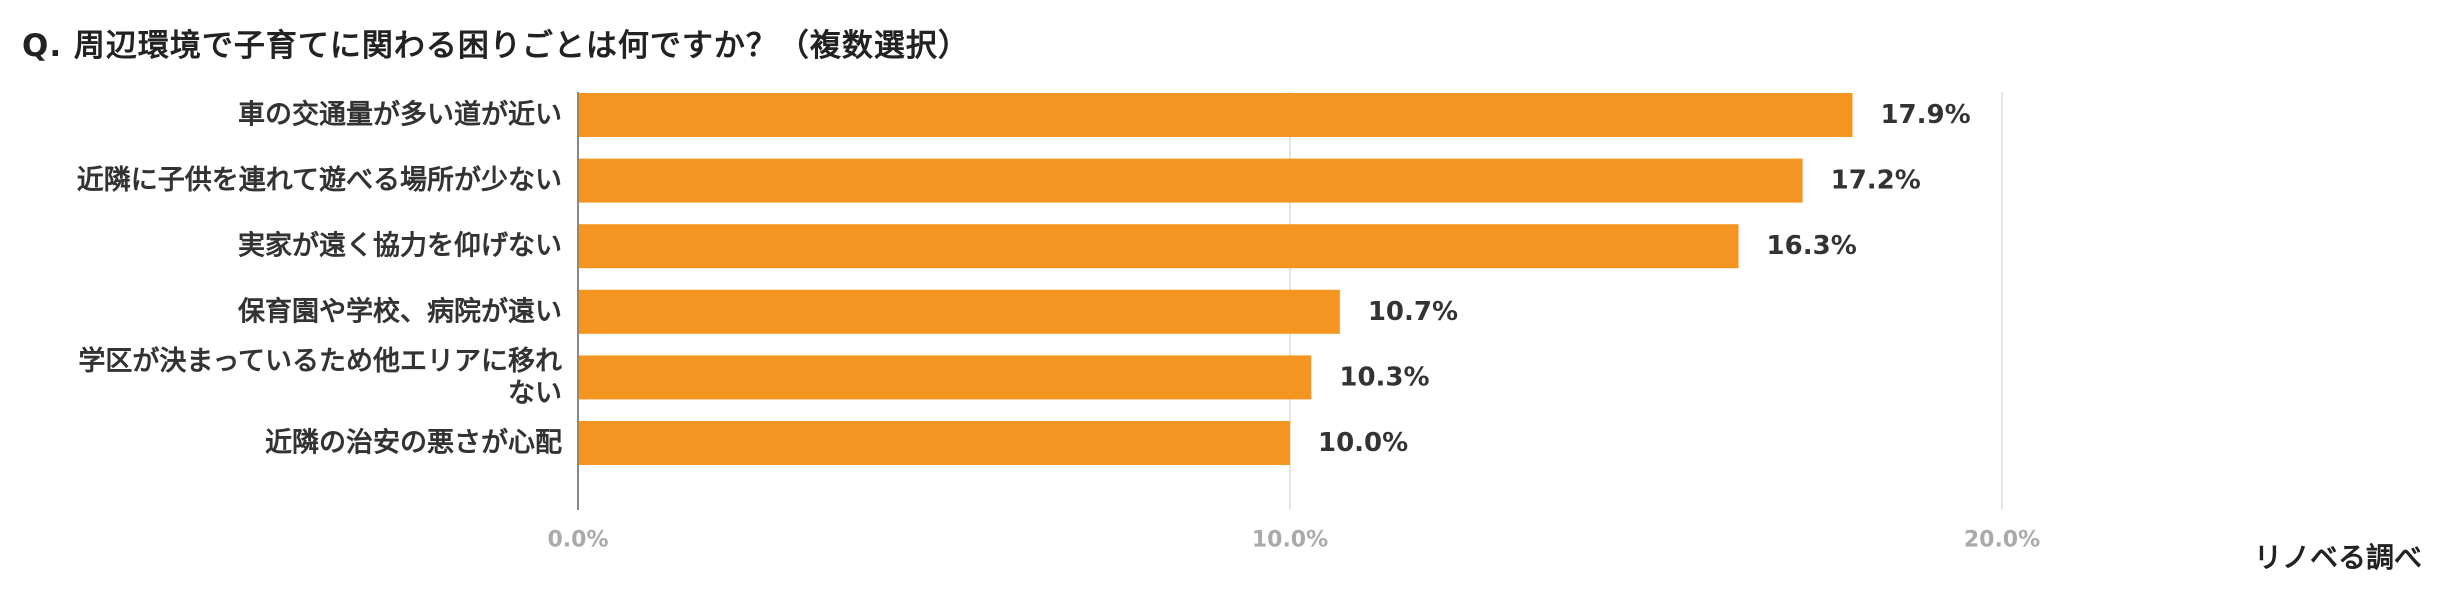 The height and width of the screenshot is (592, 2440). What do you see at coordinates (2002, 540) in the screenshot?
I see `tick-label: 20.0%` at bounding box center [2002, 540].